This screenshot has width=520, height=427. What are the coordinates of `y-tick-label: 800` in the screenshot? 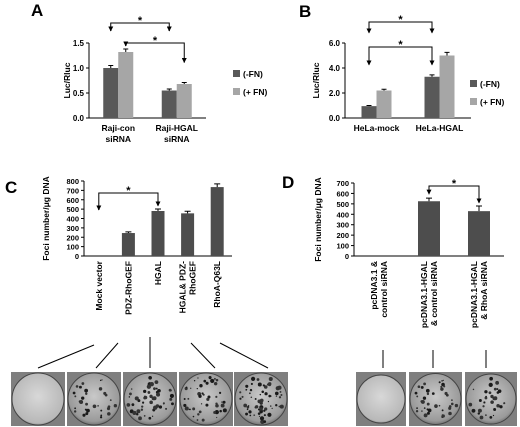 It's located at (72, 181).